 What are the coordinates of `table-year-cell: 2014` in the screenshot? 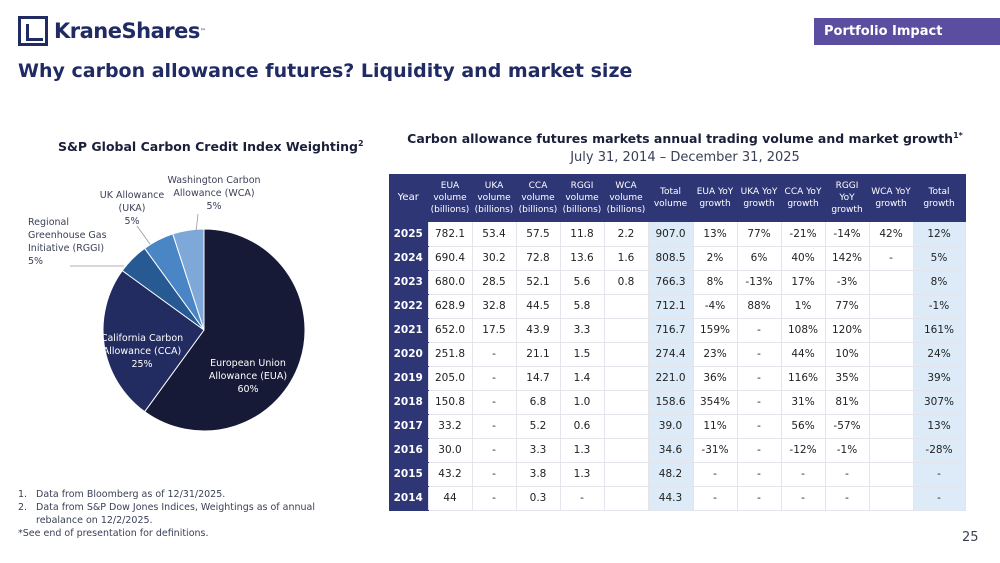 It's located at (409, 498).